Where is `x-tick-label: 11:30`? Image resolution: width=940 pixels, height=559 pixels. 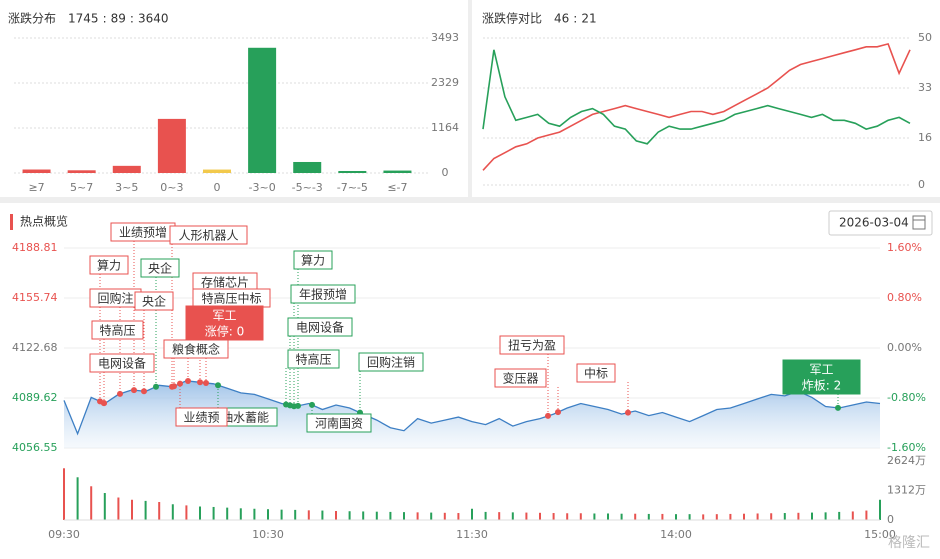
x-tick-label: 11:30 is located at coordinates (472, 534).